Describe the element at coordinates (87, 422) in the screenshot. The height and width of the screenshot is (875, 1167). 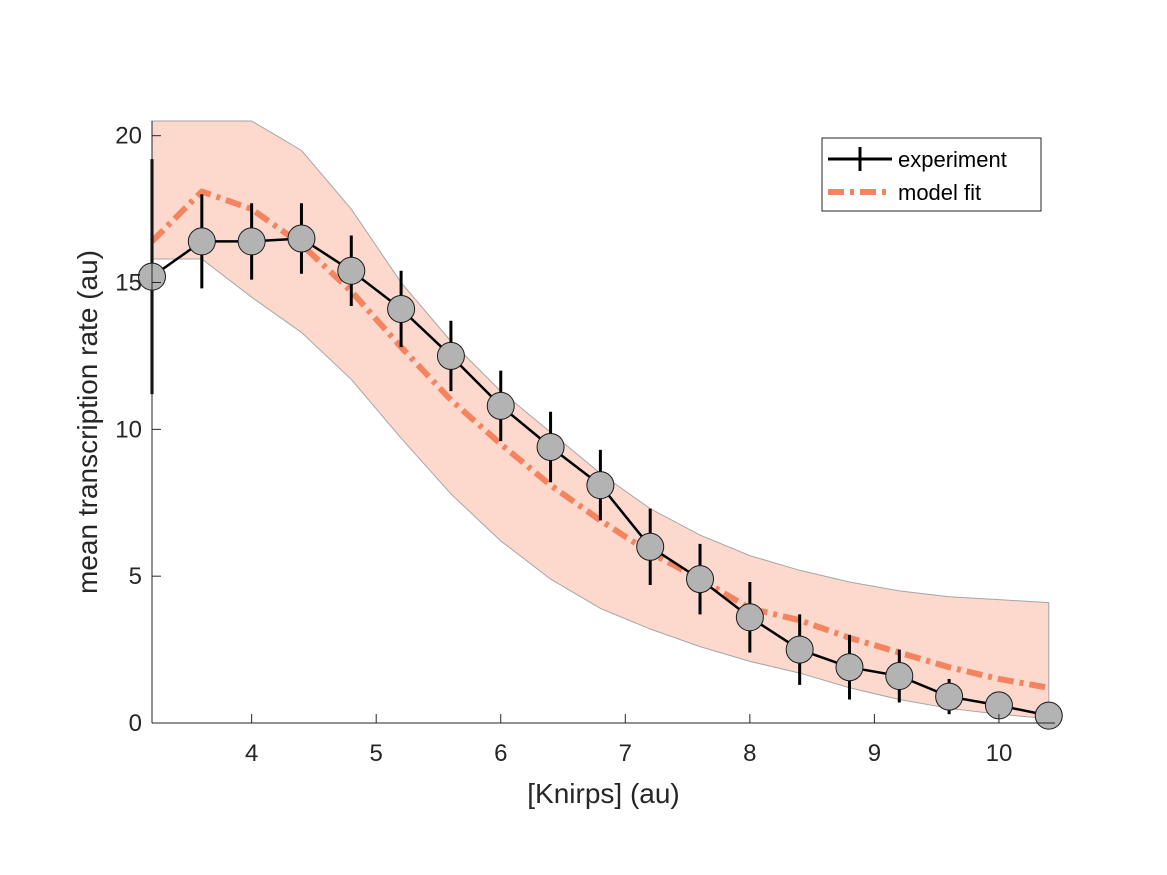
I see `y-axis-title: mean transcription rate (au)` at that location.